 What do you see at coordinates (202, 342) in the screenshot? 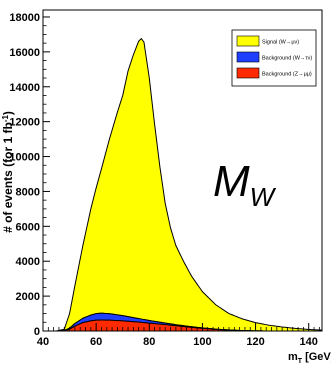
I see `x-tick-label: 100` at bounding box center [202, 342].